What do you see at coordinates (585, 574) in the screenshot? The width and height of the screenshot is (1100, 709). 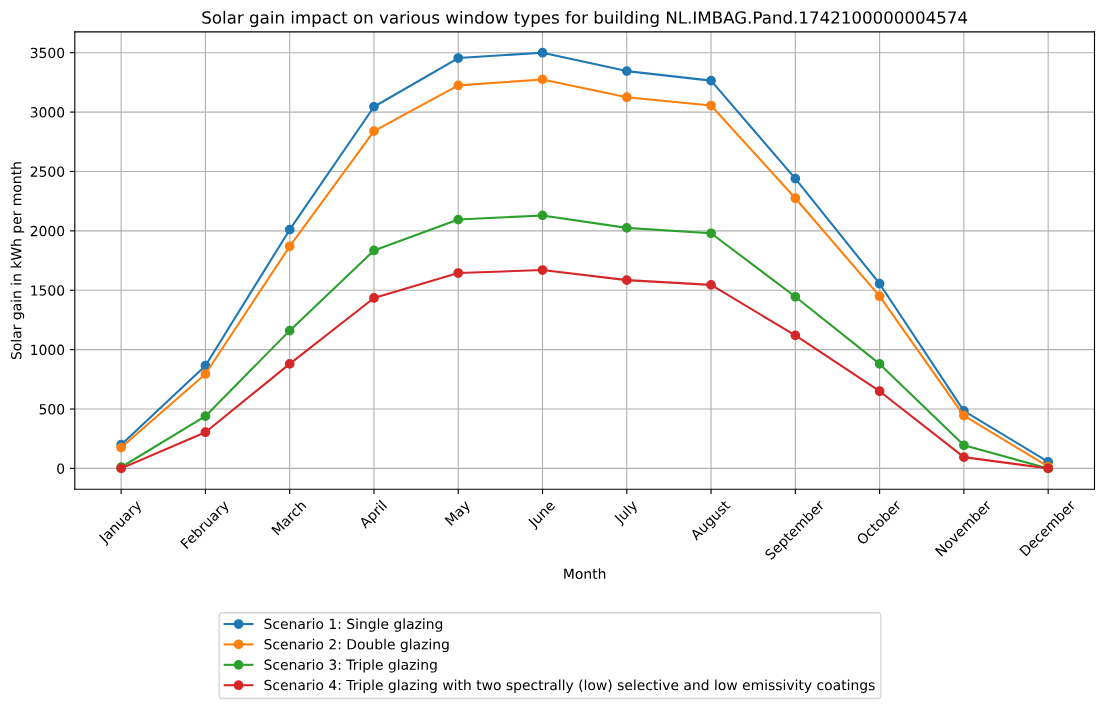 I see `x-axis-title: Month` at bounding box center [585, 574].